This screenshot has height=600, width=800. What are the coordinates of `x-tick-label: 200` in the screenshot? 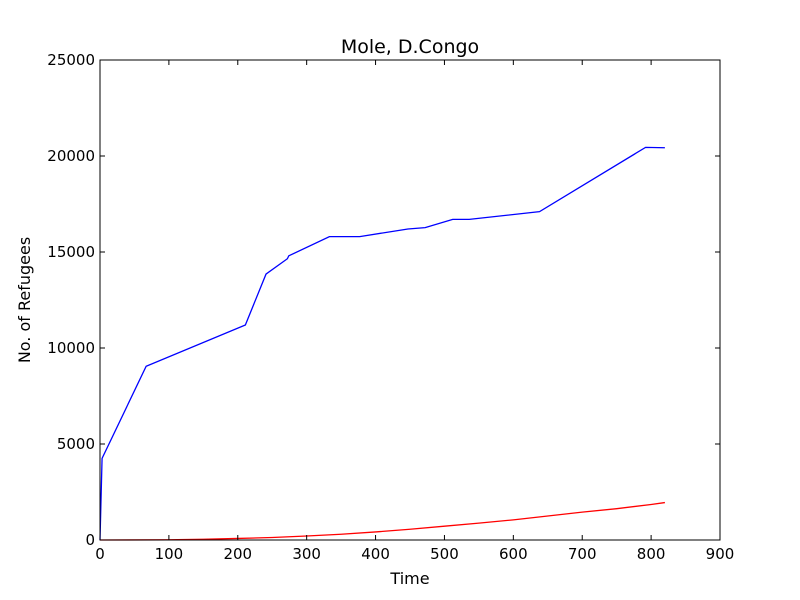 It's located at (237, 554).